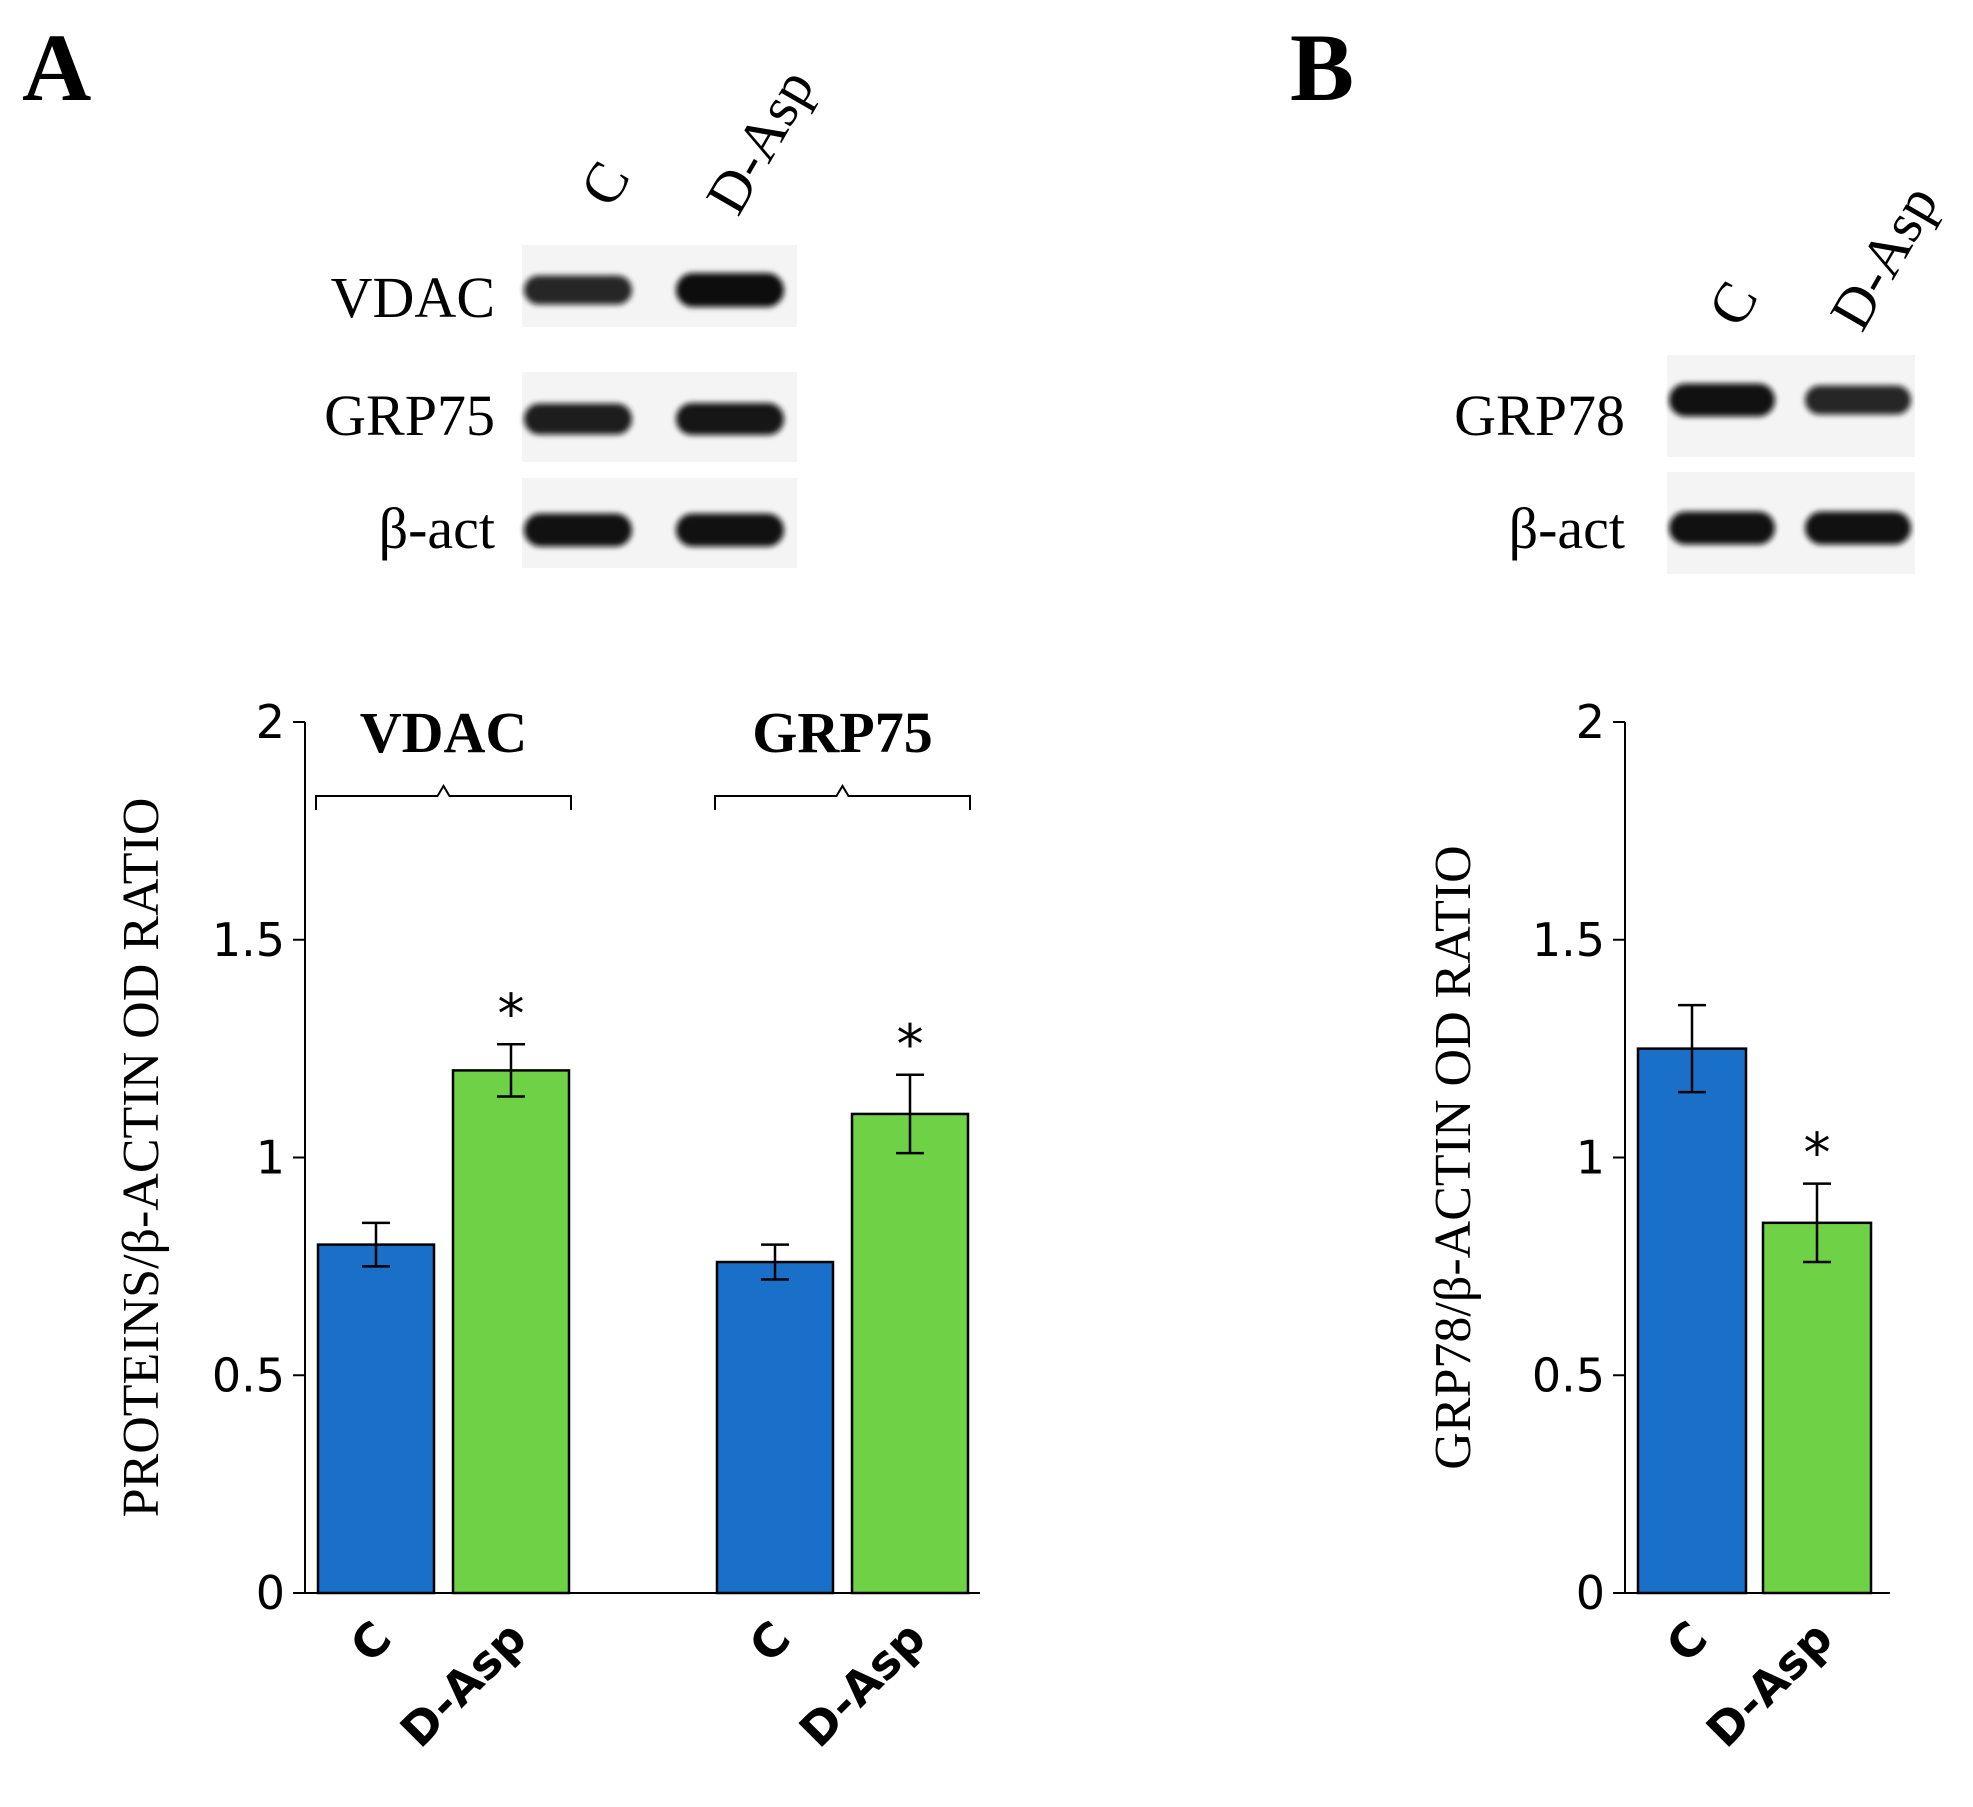 This screenshot has width=1973, height=1807. What do you see at coordinates (730, 419) in the screenshot?
I see `blot-a-band-grp75-d-asp` at bounding box center [730, 419].